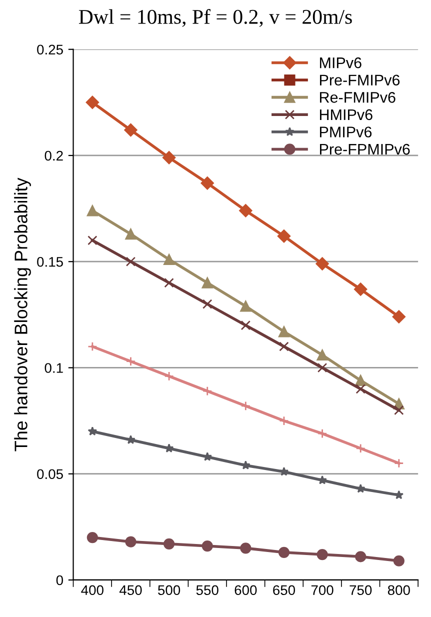 The image size is (431, 617). I want to click on legend-label: Pre-FMIPv6, so click(360, 80).